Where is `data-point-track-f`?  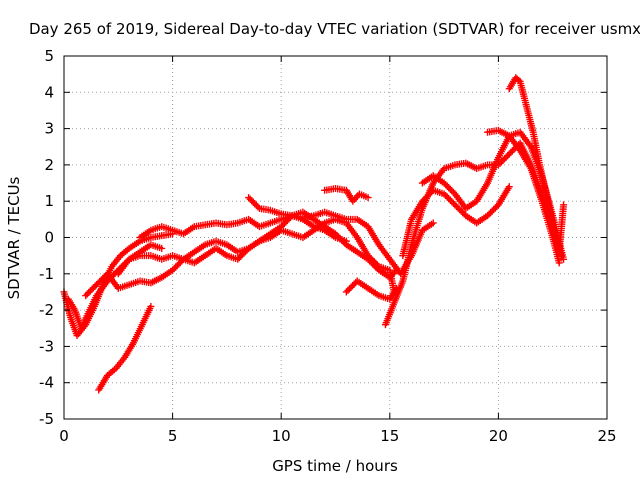
data-point-track-f is located at coordinates (346, 241).